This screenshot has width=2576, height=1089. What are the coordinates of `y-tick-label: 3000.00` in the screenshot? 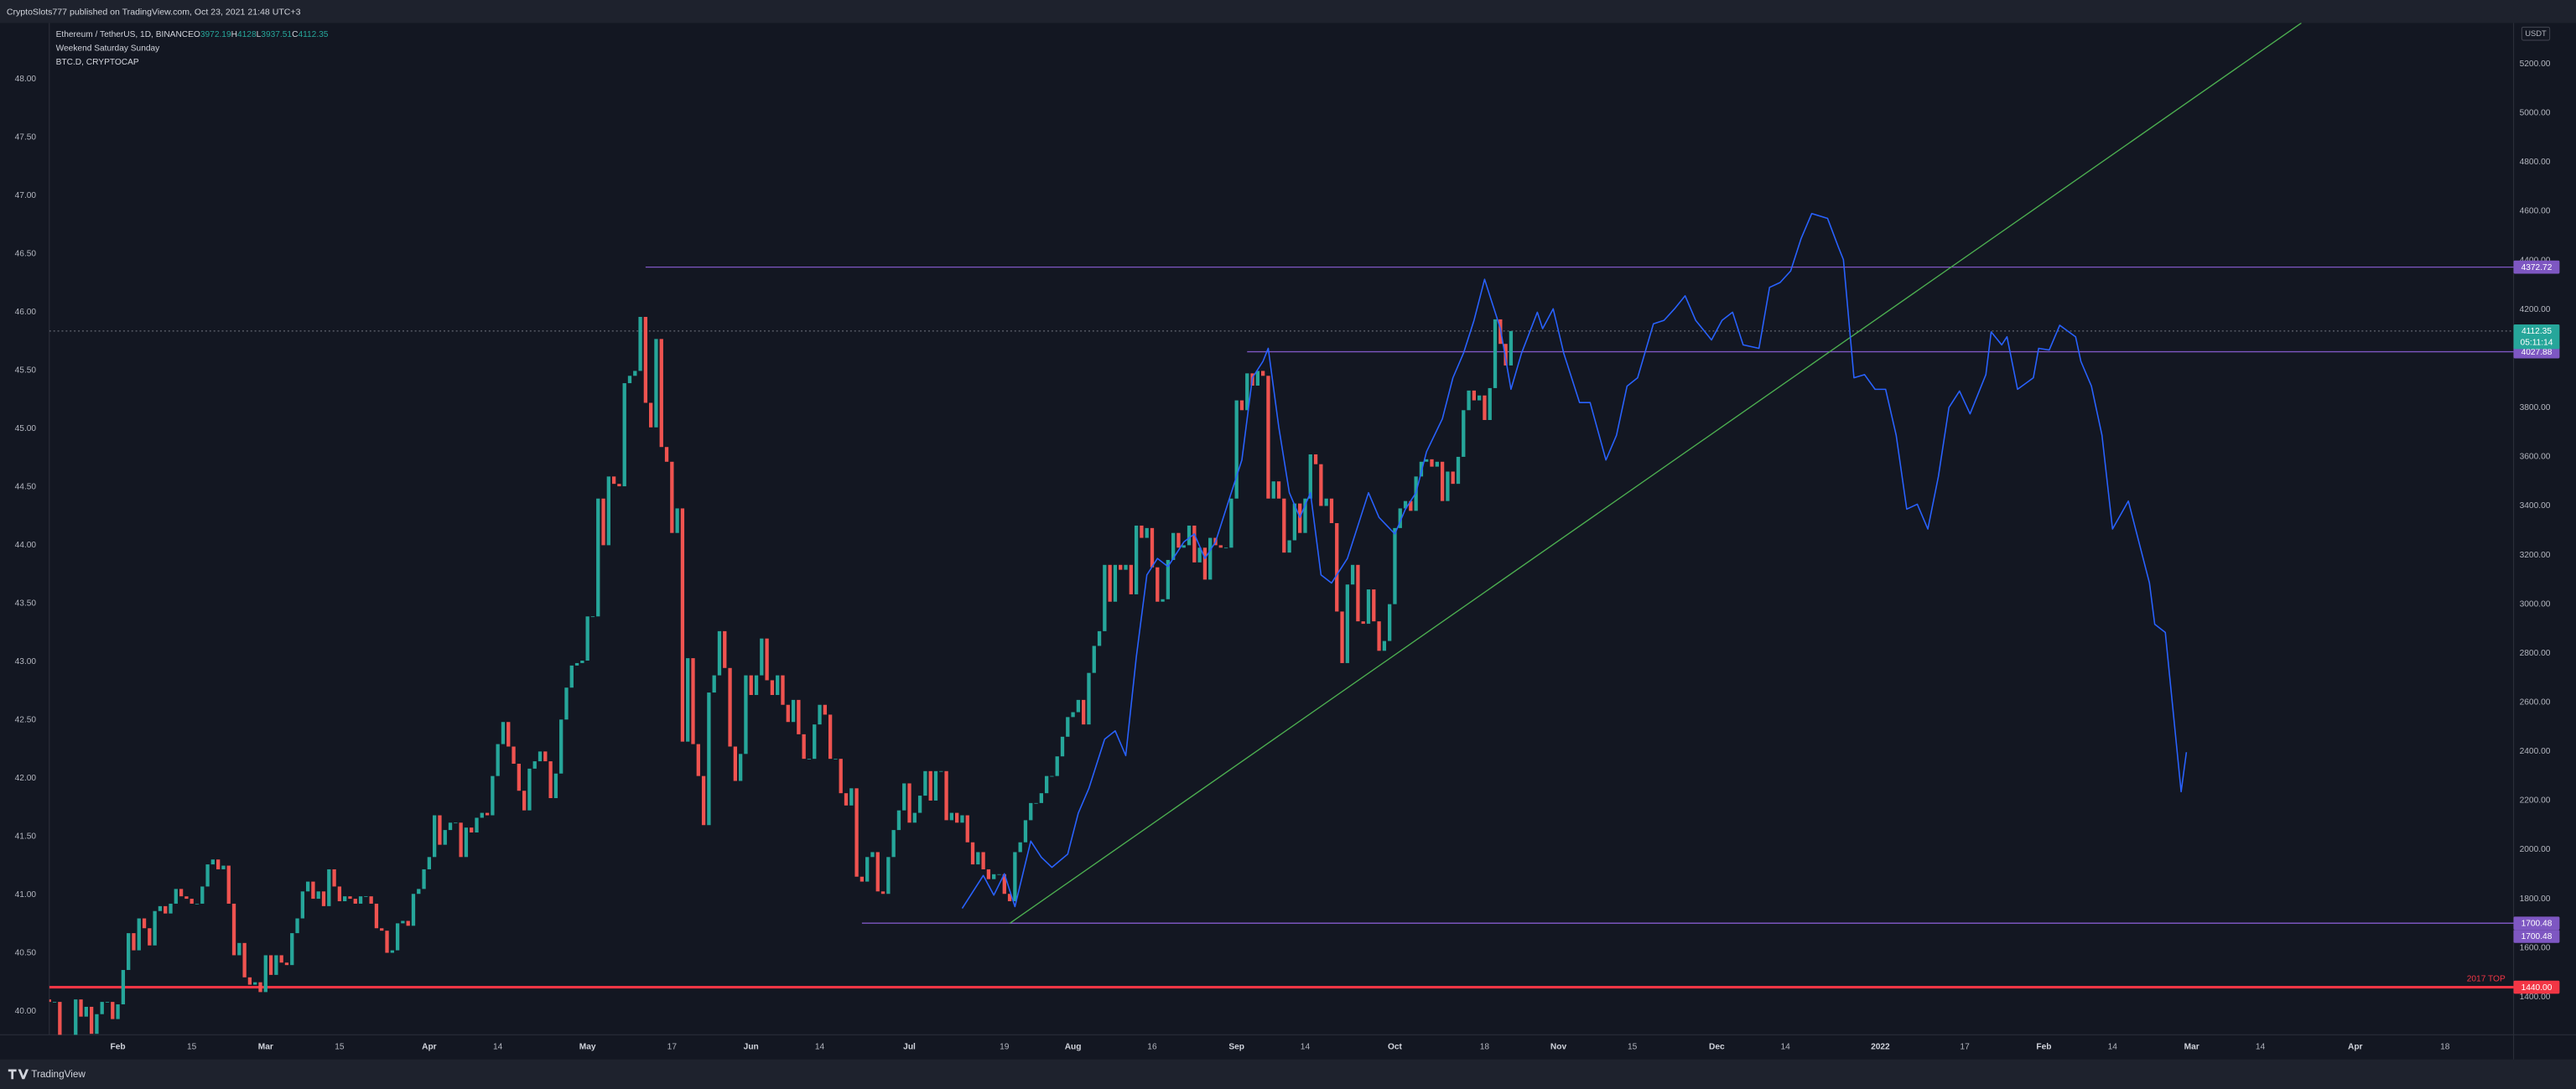 It's located at (2535, 604).